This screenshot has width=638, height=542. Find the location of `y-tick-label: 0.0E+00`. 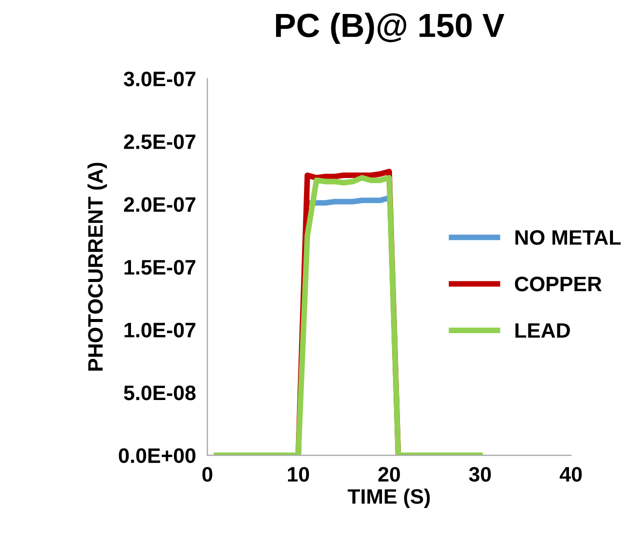

y-tick-label: 0.0E+00 is located at coordinates (157, 456).